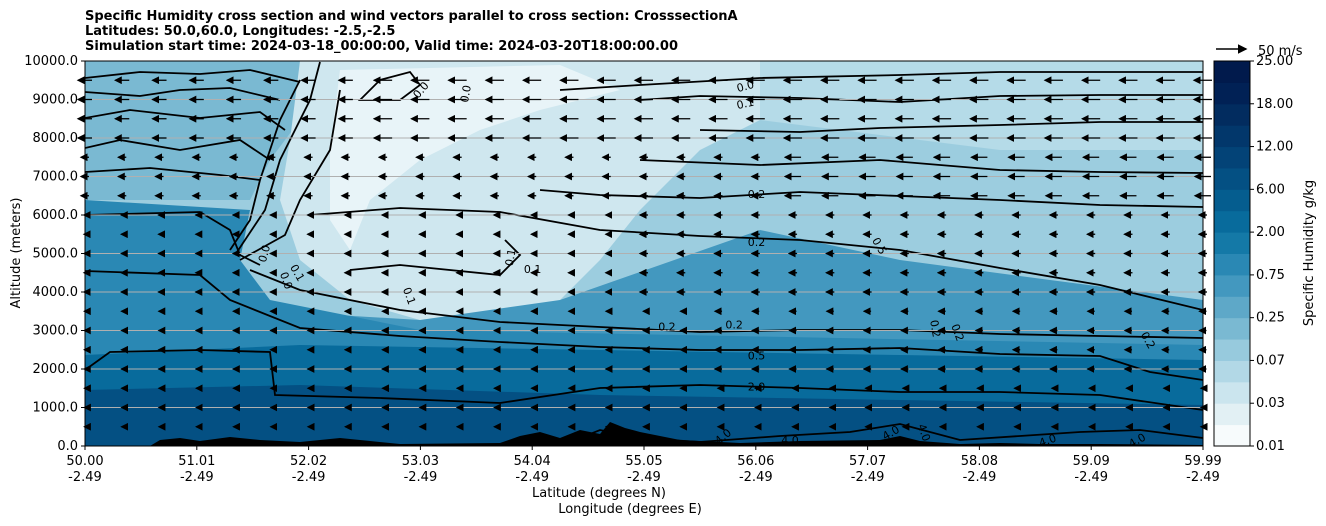 The height and width of the screenshot is (526, 1326). Describe the element at coordinates (1259, 51) in the screenshot. I see `wind-reference-key: 50 m/s` at that location.